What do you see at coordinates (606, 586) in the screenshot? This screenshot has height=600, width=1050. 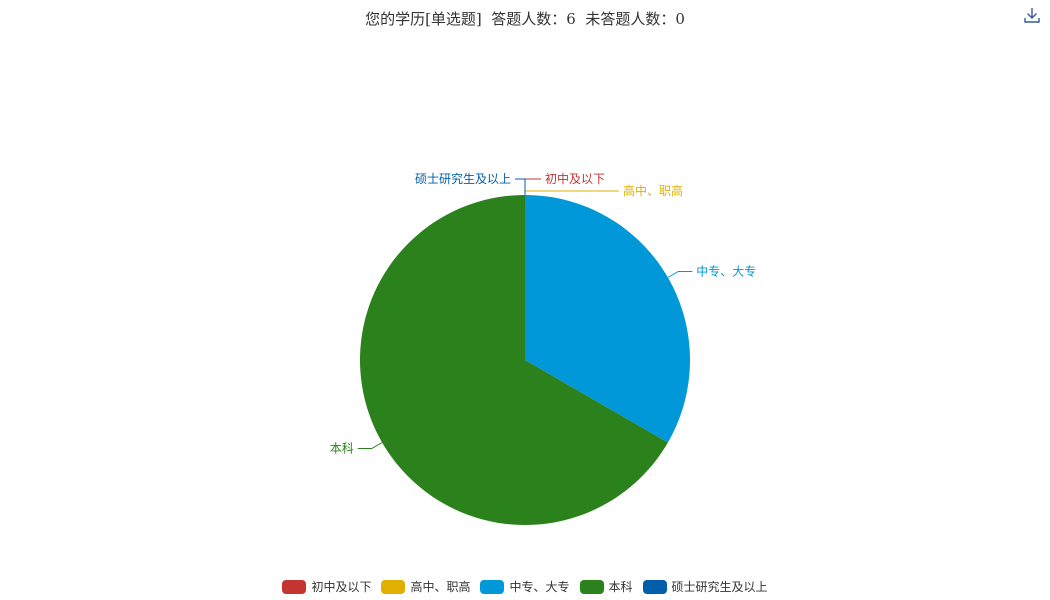 I see `legend-item: 本科` at bounding box center [606, 586].